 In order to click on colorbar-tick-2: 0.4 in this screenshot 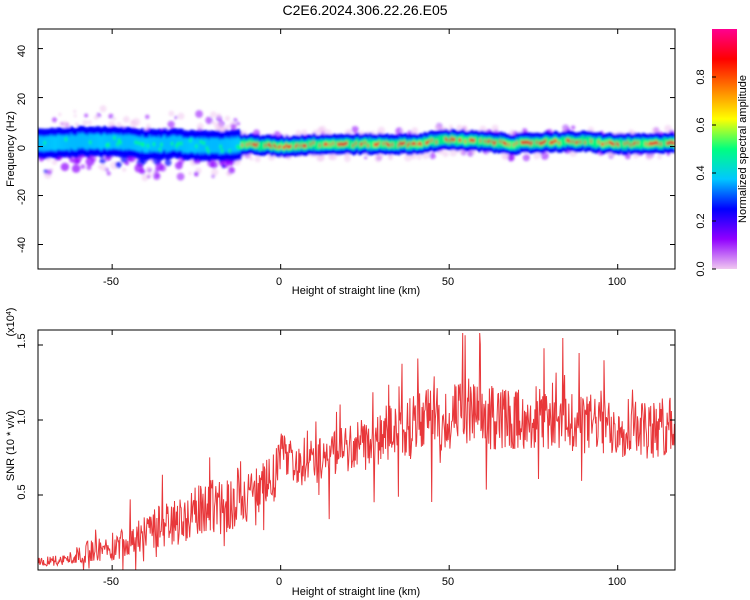, I will do `click(701, 172)`.